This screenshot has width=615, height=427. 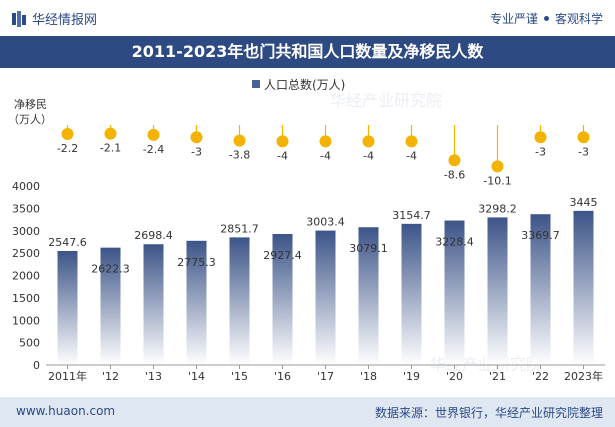 What do you see at coordinates (540, 235) in the screenshot?
I see `population-value-label: 3369.7` at bounding box center [540, 235].